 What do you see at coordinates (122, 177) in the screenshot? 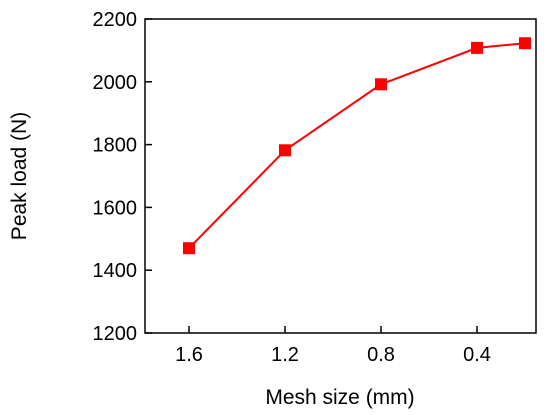
I see `y-axis: 1200 1400 1600 1800 2000 2200` at bounding box center [122, 177].